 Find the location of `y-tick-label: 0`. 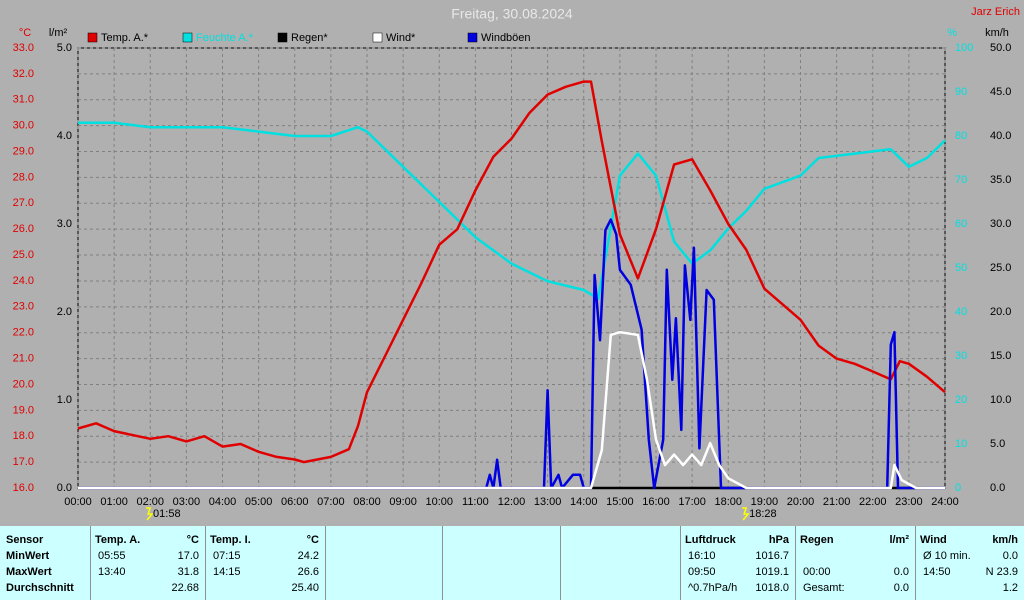

y-tick-label: 0 is located at coordinates (958, 488).